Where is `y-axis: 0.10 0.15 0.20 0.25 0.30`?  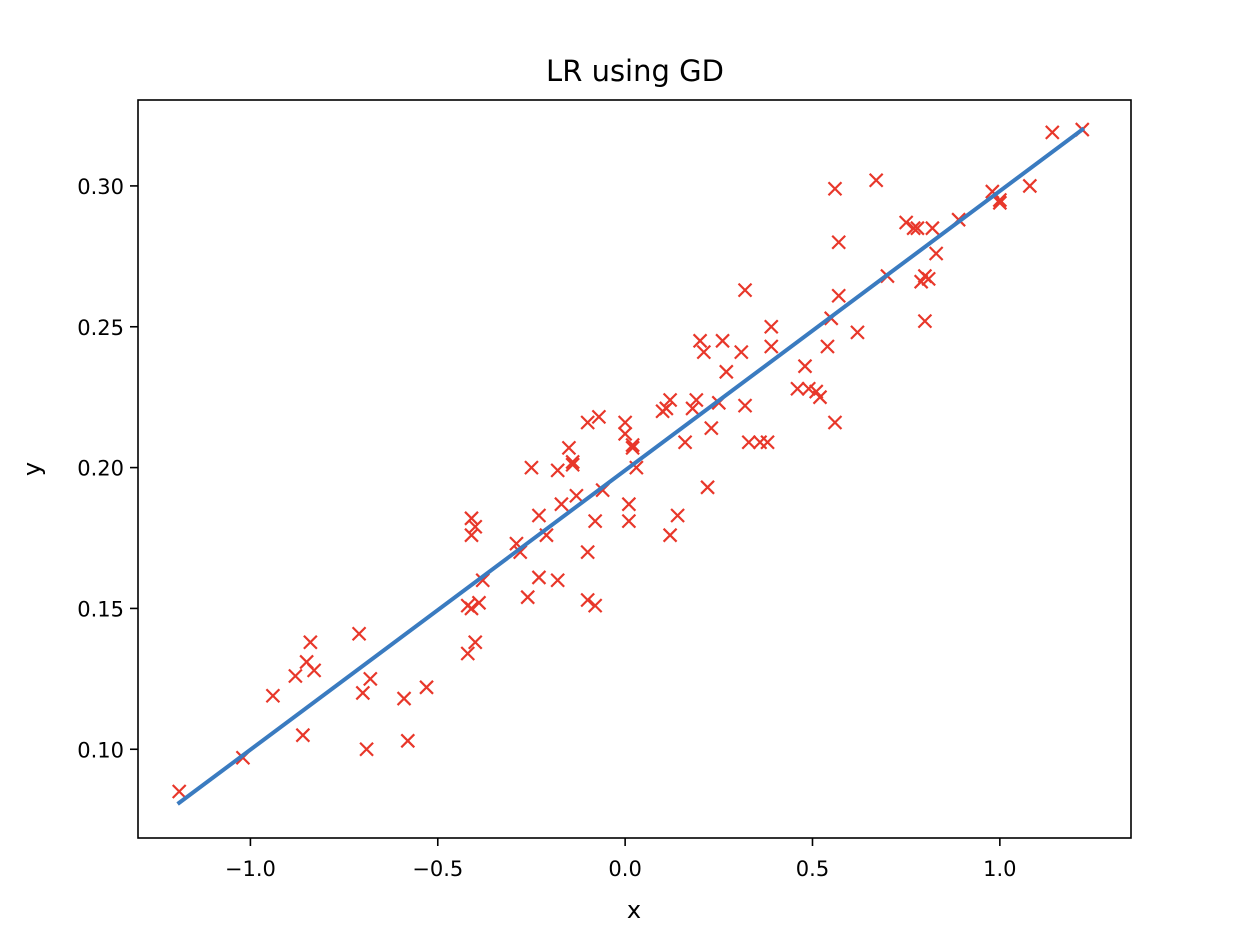
y-axis: 0.10 0.15 0.20 0.25 0.30 is located at coordinates (107, 468).